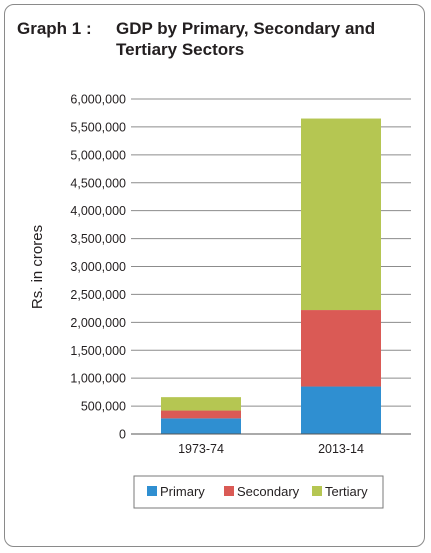  What do you see at coordinates (229, 491) in the screenshot?
I see `legend-swatch-secondary` at bounding box center [229, 491].